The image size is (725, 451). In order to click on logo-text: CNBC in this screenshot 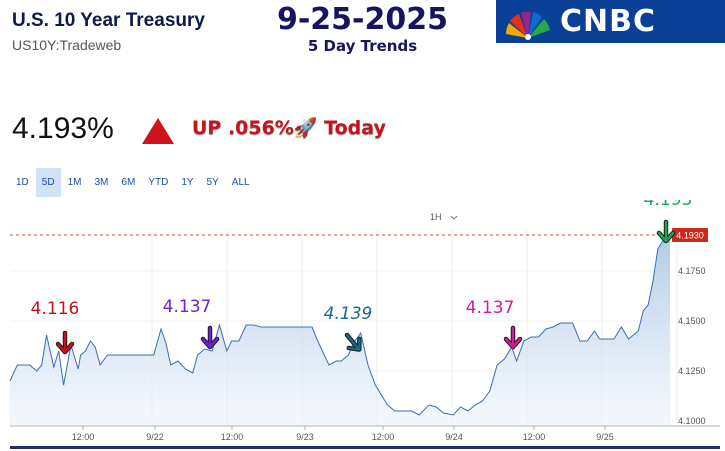, I will do `click(608, 21)`.